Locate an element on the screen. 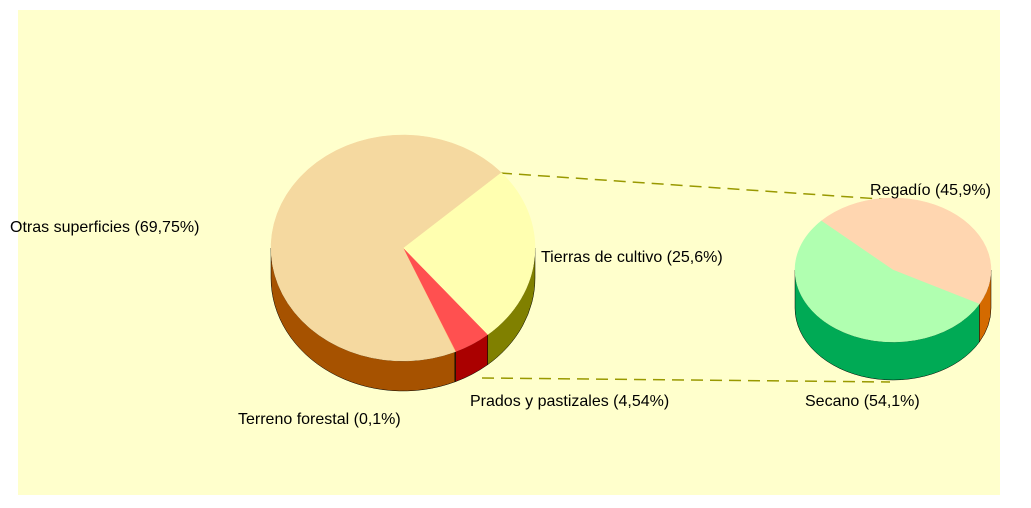  slice-label: Tierras de cultivo (25,6%) is located at coordinates (632, 257).